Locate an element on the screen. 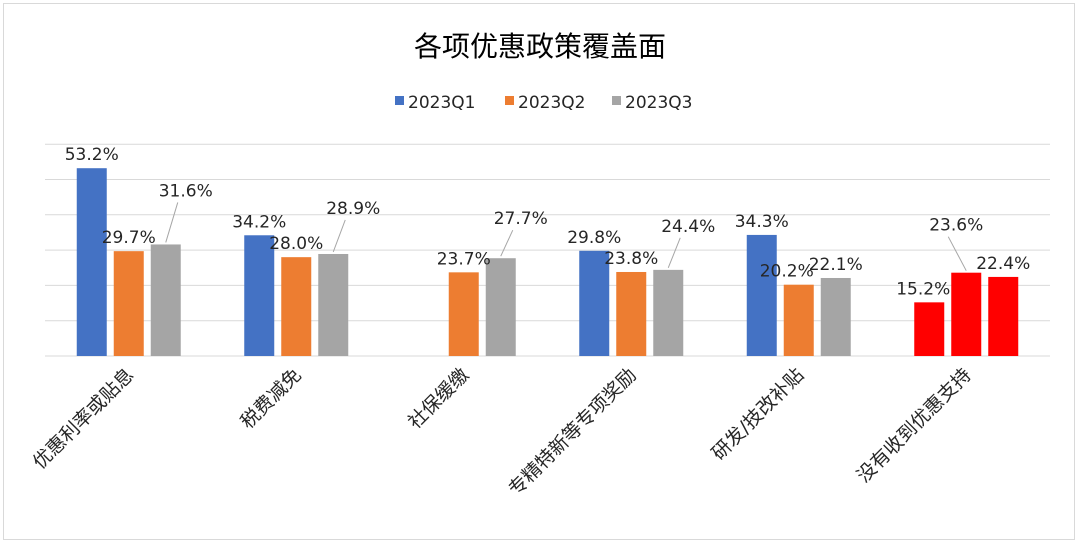 This screenshot has height=545, width=1080. legend-label: 2023Q2 is located at coordinates (551, 103).